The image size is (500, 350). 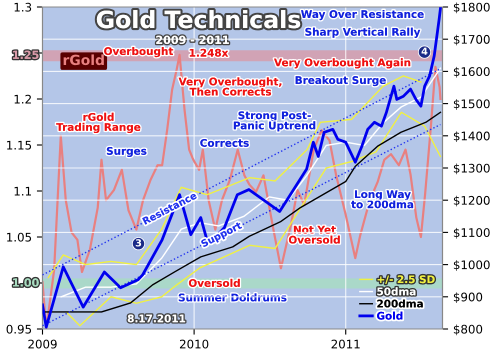 What do you see at coordinates (209, 52) in the screenshot?
I see `annotation: 1.248x` at bounding box center [209, 52].